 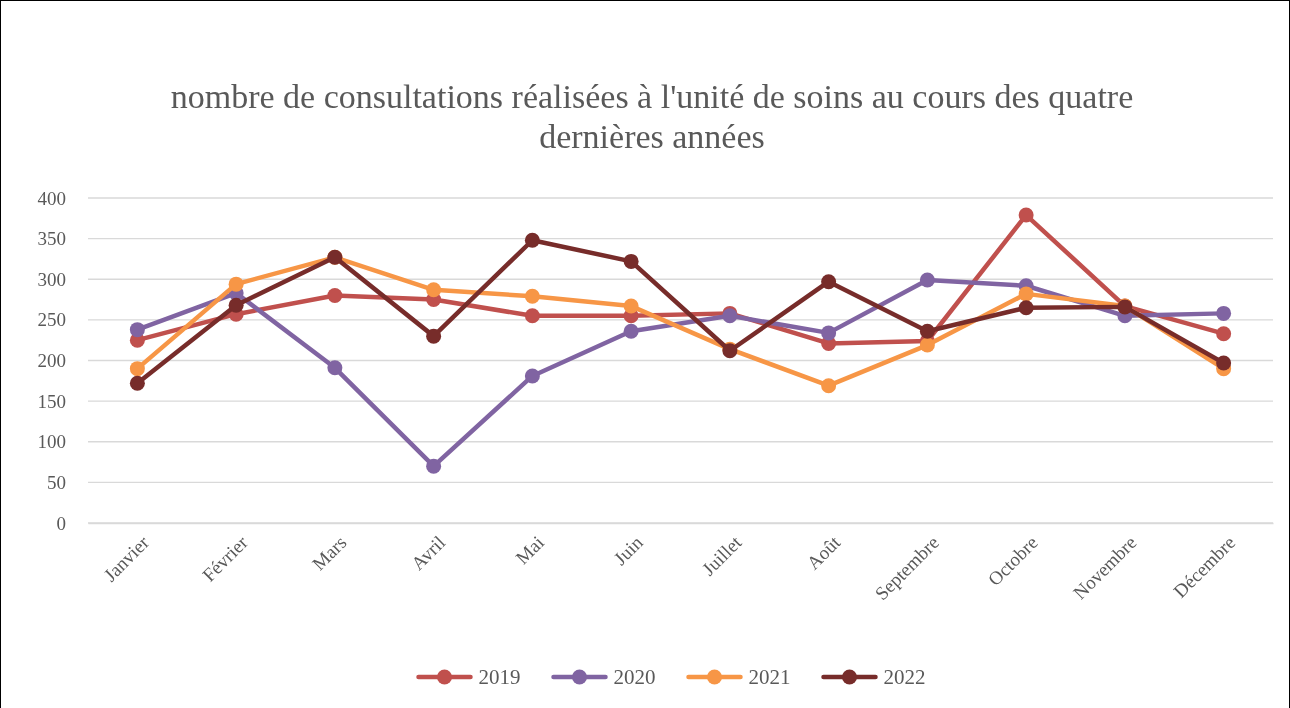 What do you see at coordinates (530, 550) in the screenshot?
I see `x-tick-label: Mai` at bounding box center [530, 550].